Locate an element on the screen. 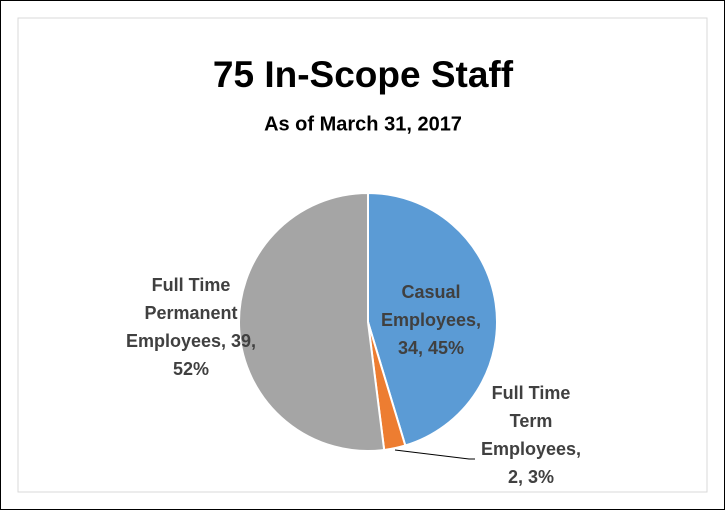 Image resolution: width=725 pixels, height=510 pixels. data-label: Full Time Term Employees, 2, 3% is located at coordinates (531, 435).